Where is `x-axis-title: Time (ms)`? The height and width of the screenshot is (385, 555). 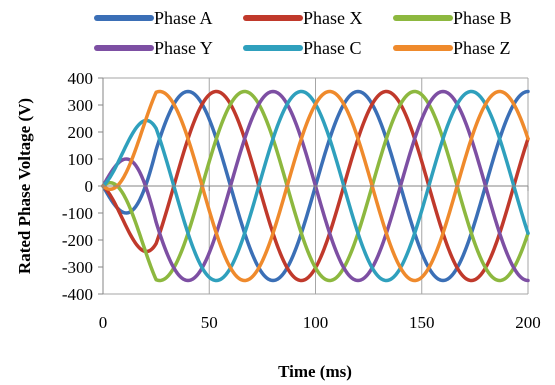 x-axis-title: Time (ms) is located at coordinates (315, 371).